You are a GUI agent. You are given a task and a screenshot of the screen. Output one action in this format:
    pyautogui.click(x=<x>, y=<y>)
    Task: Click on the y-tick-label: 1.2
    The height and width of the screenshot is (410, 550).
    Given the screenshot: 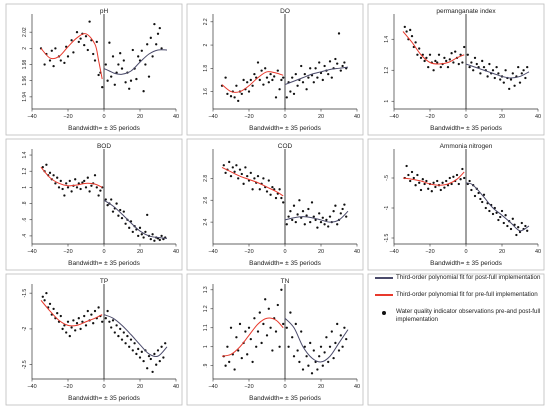 What is the action you would take?
    pyautogui.click(x=25, y=171)
    